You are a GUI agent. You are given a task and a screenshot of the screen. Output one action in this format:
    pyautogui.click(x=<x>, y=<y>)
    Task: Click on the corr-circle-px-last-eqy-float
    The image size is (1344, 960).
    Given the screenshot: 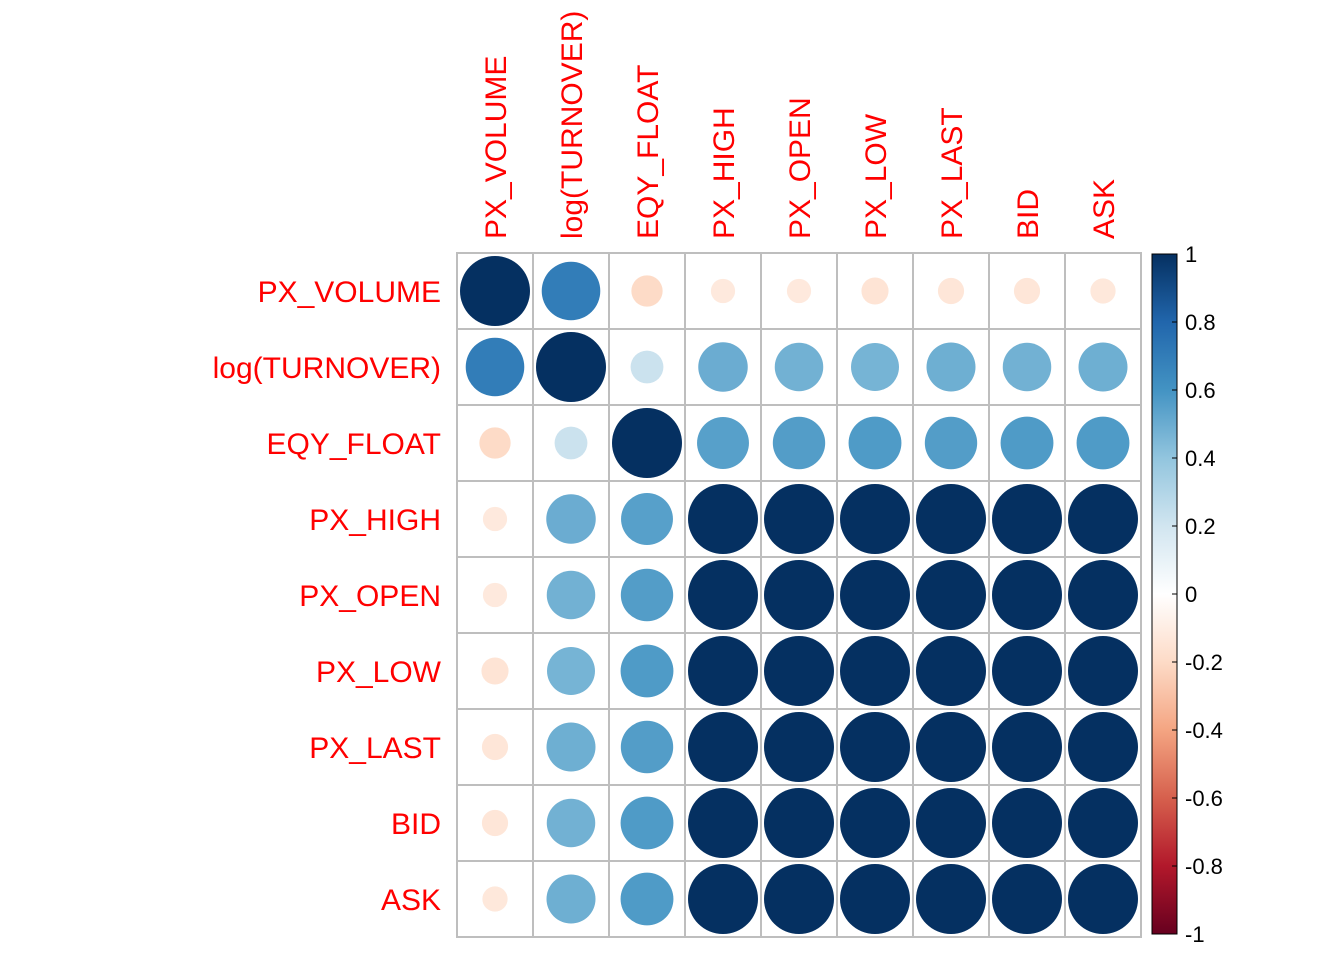 What is the action you would take?
    pyautogui.click(x=647, y=747)
    